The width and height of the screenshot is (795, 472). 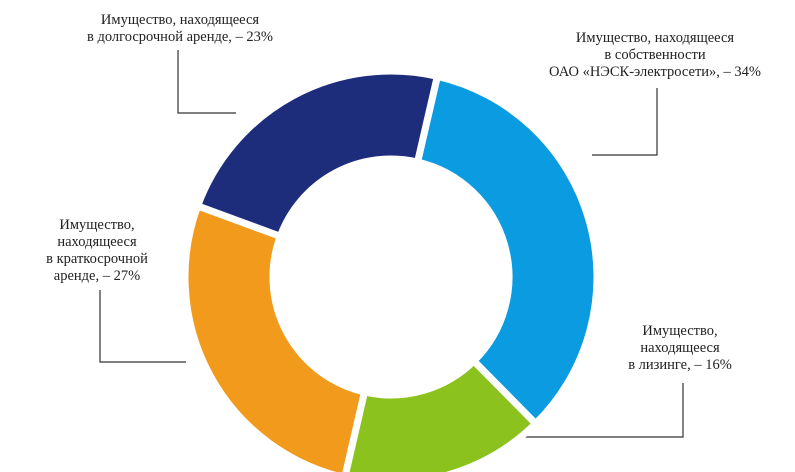 What do you see at coordinates (165, 37) in the screenshot?
I see `label-text: в долгосрочной аренде, –` at bounding box center [165, 37].